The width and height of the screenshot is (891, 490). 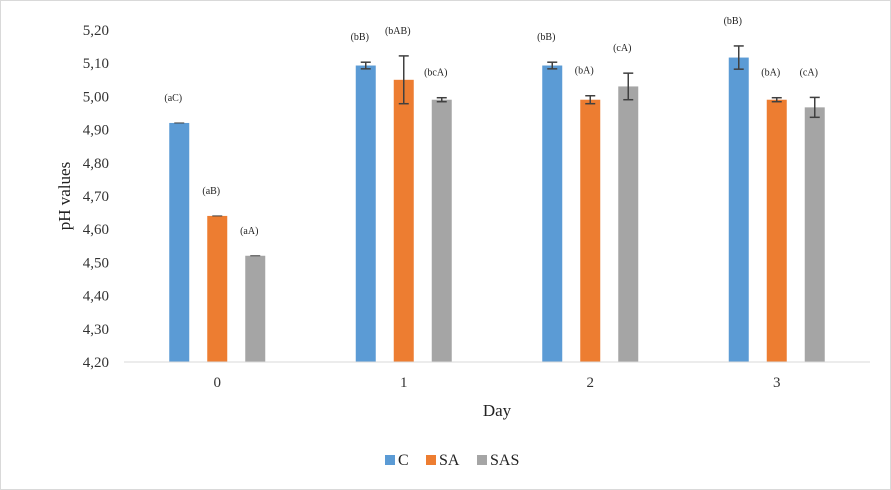 I want to click on legend-label: SA, so click(x=449, y=460).